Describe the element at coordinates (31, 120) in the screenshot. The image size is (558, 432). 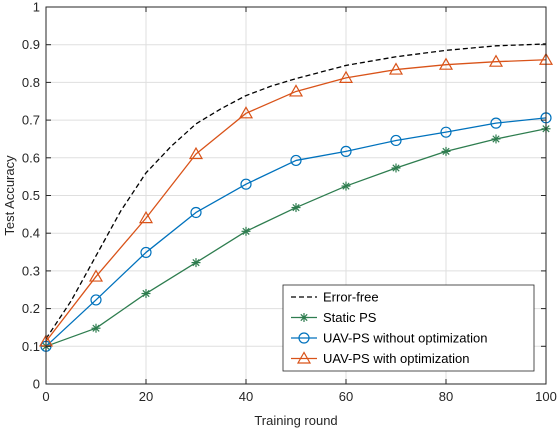
I see `y-tick-label: 0.7` at that location.